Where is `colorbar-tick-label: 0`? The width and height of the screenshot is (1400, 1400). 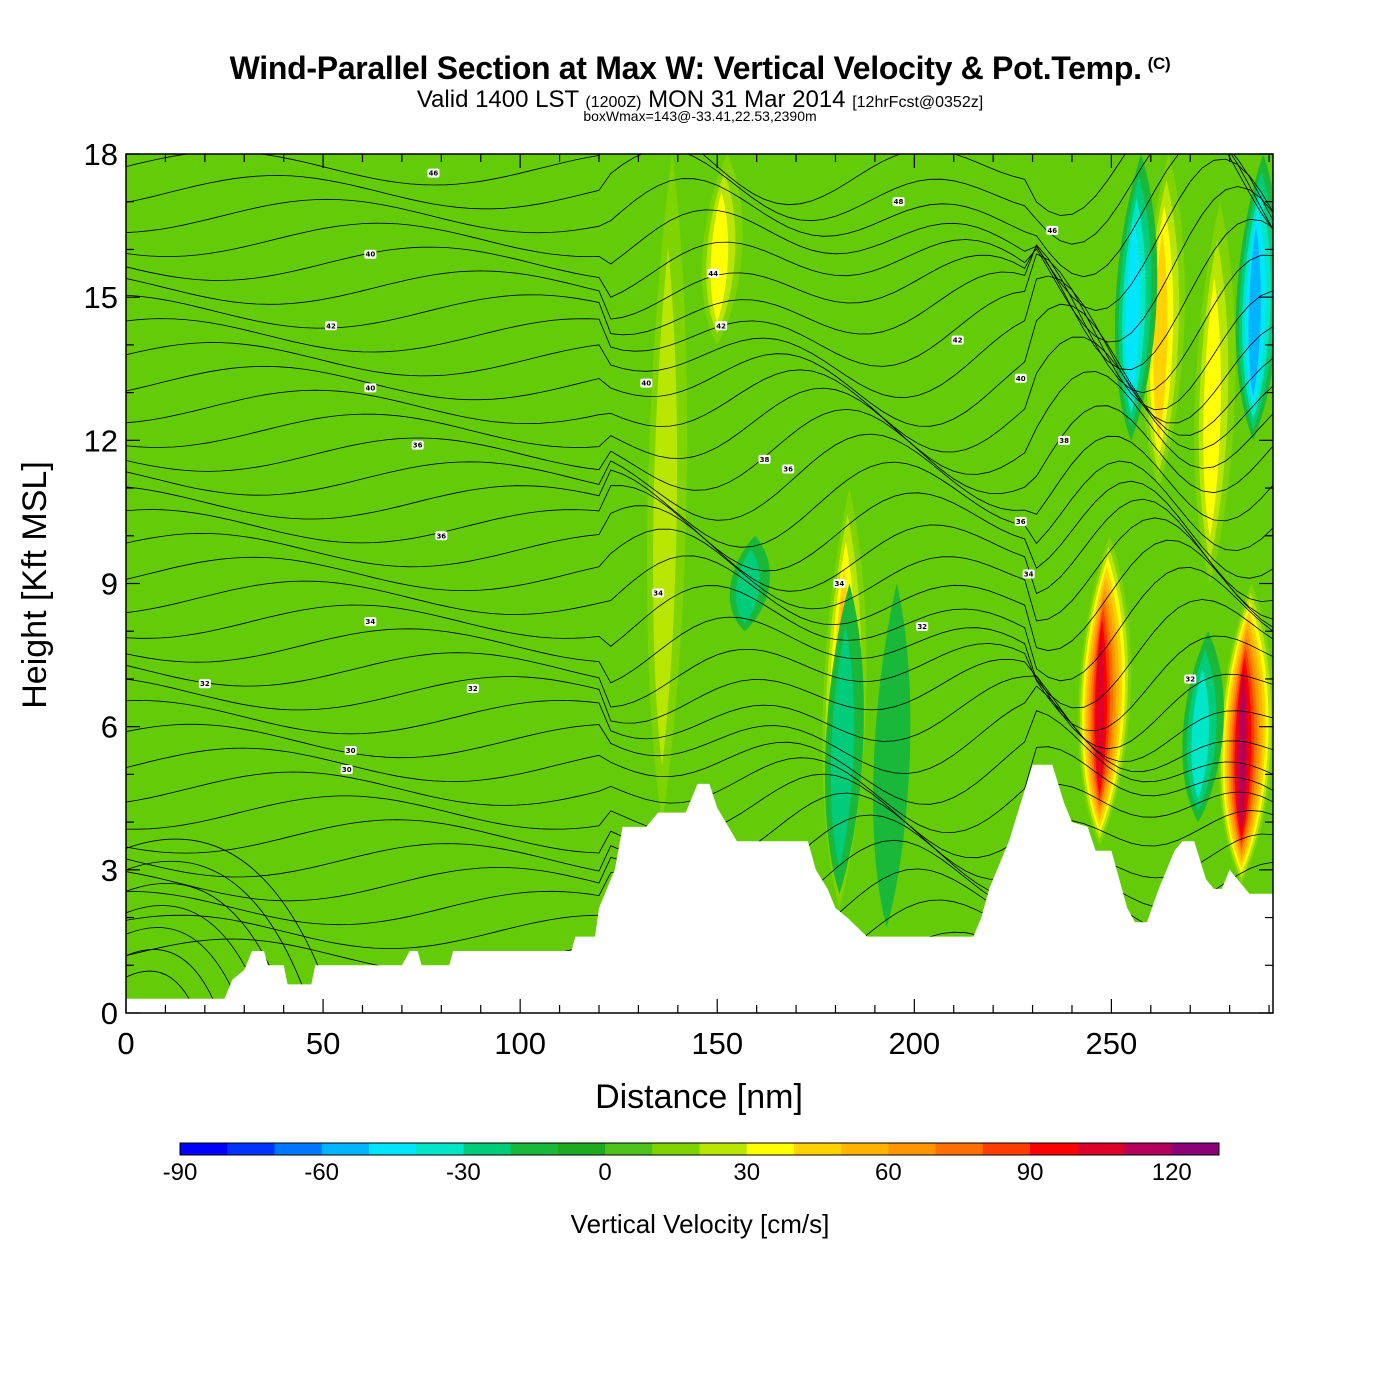
colorbar-tick-label: 0 is located at coordinates (604, 1172).